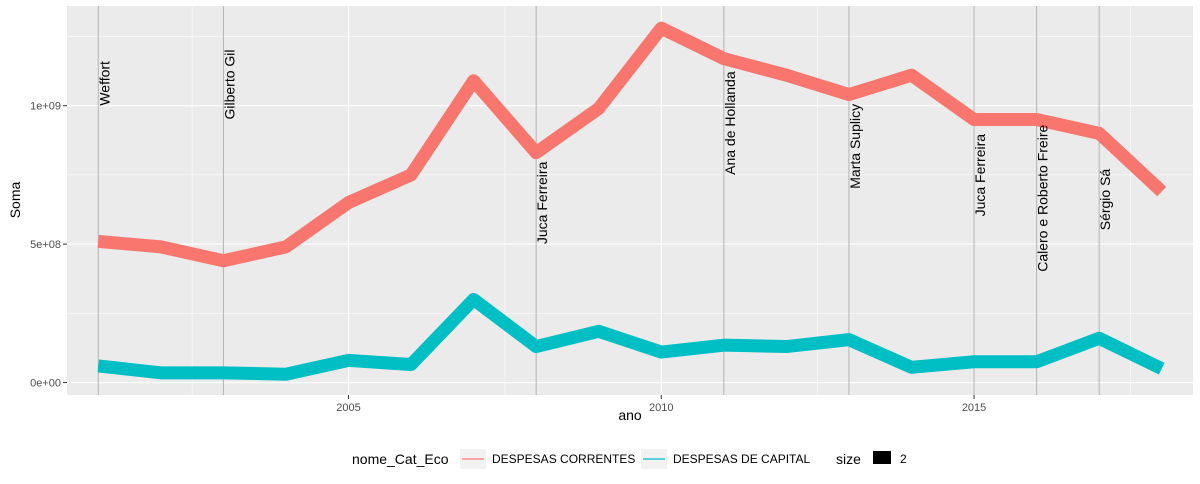  Describe the element at coordinates (348, 408) in the screenshot. I see `x-tick-label: 2005` at that location.